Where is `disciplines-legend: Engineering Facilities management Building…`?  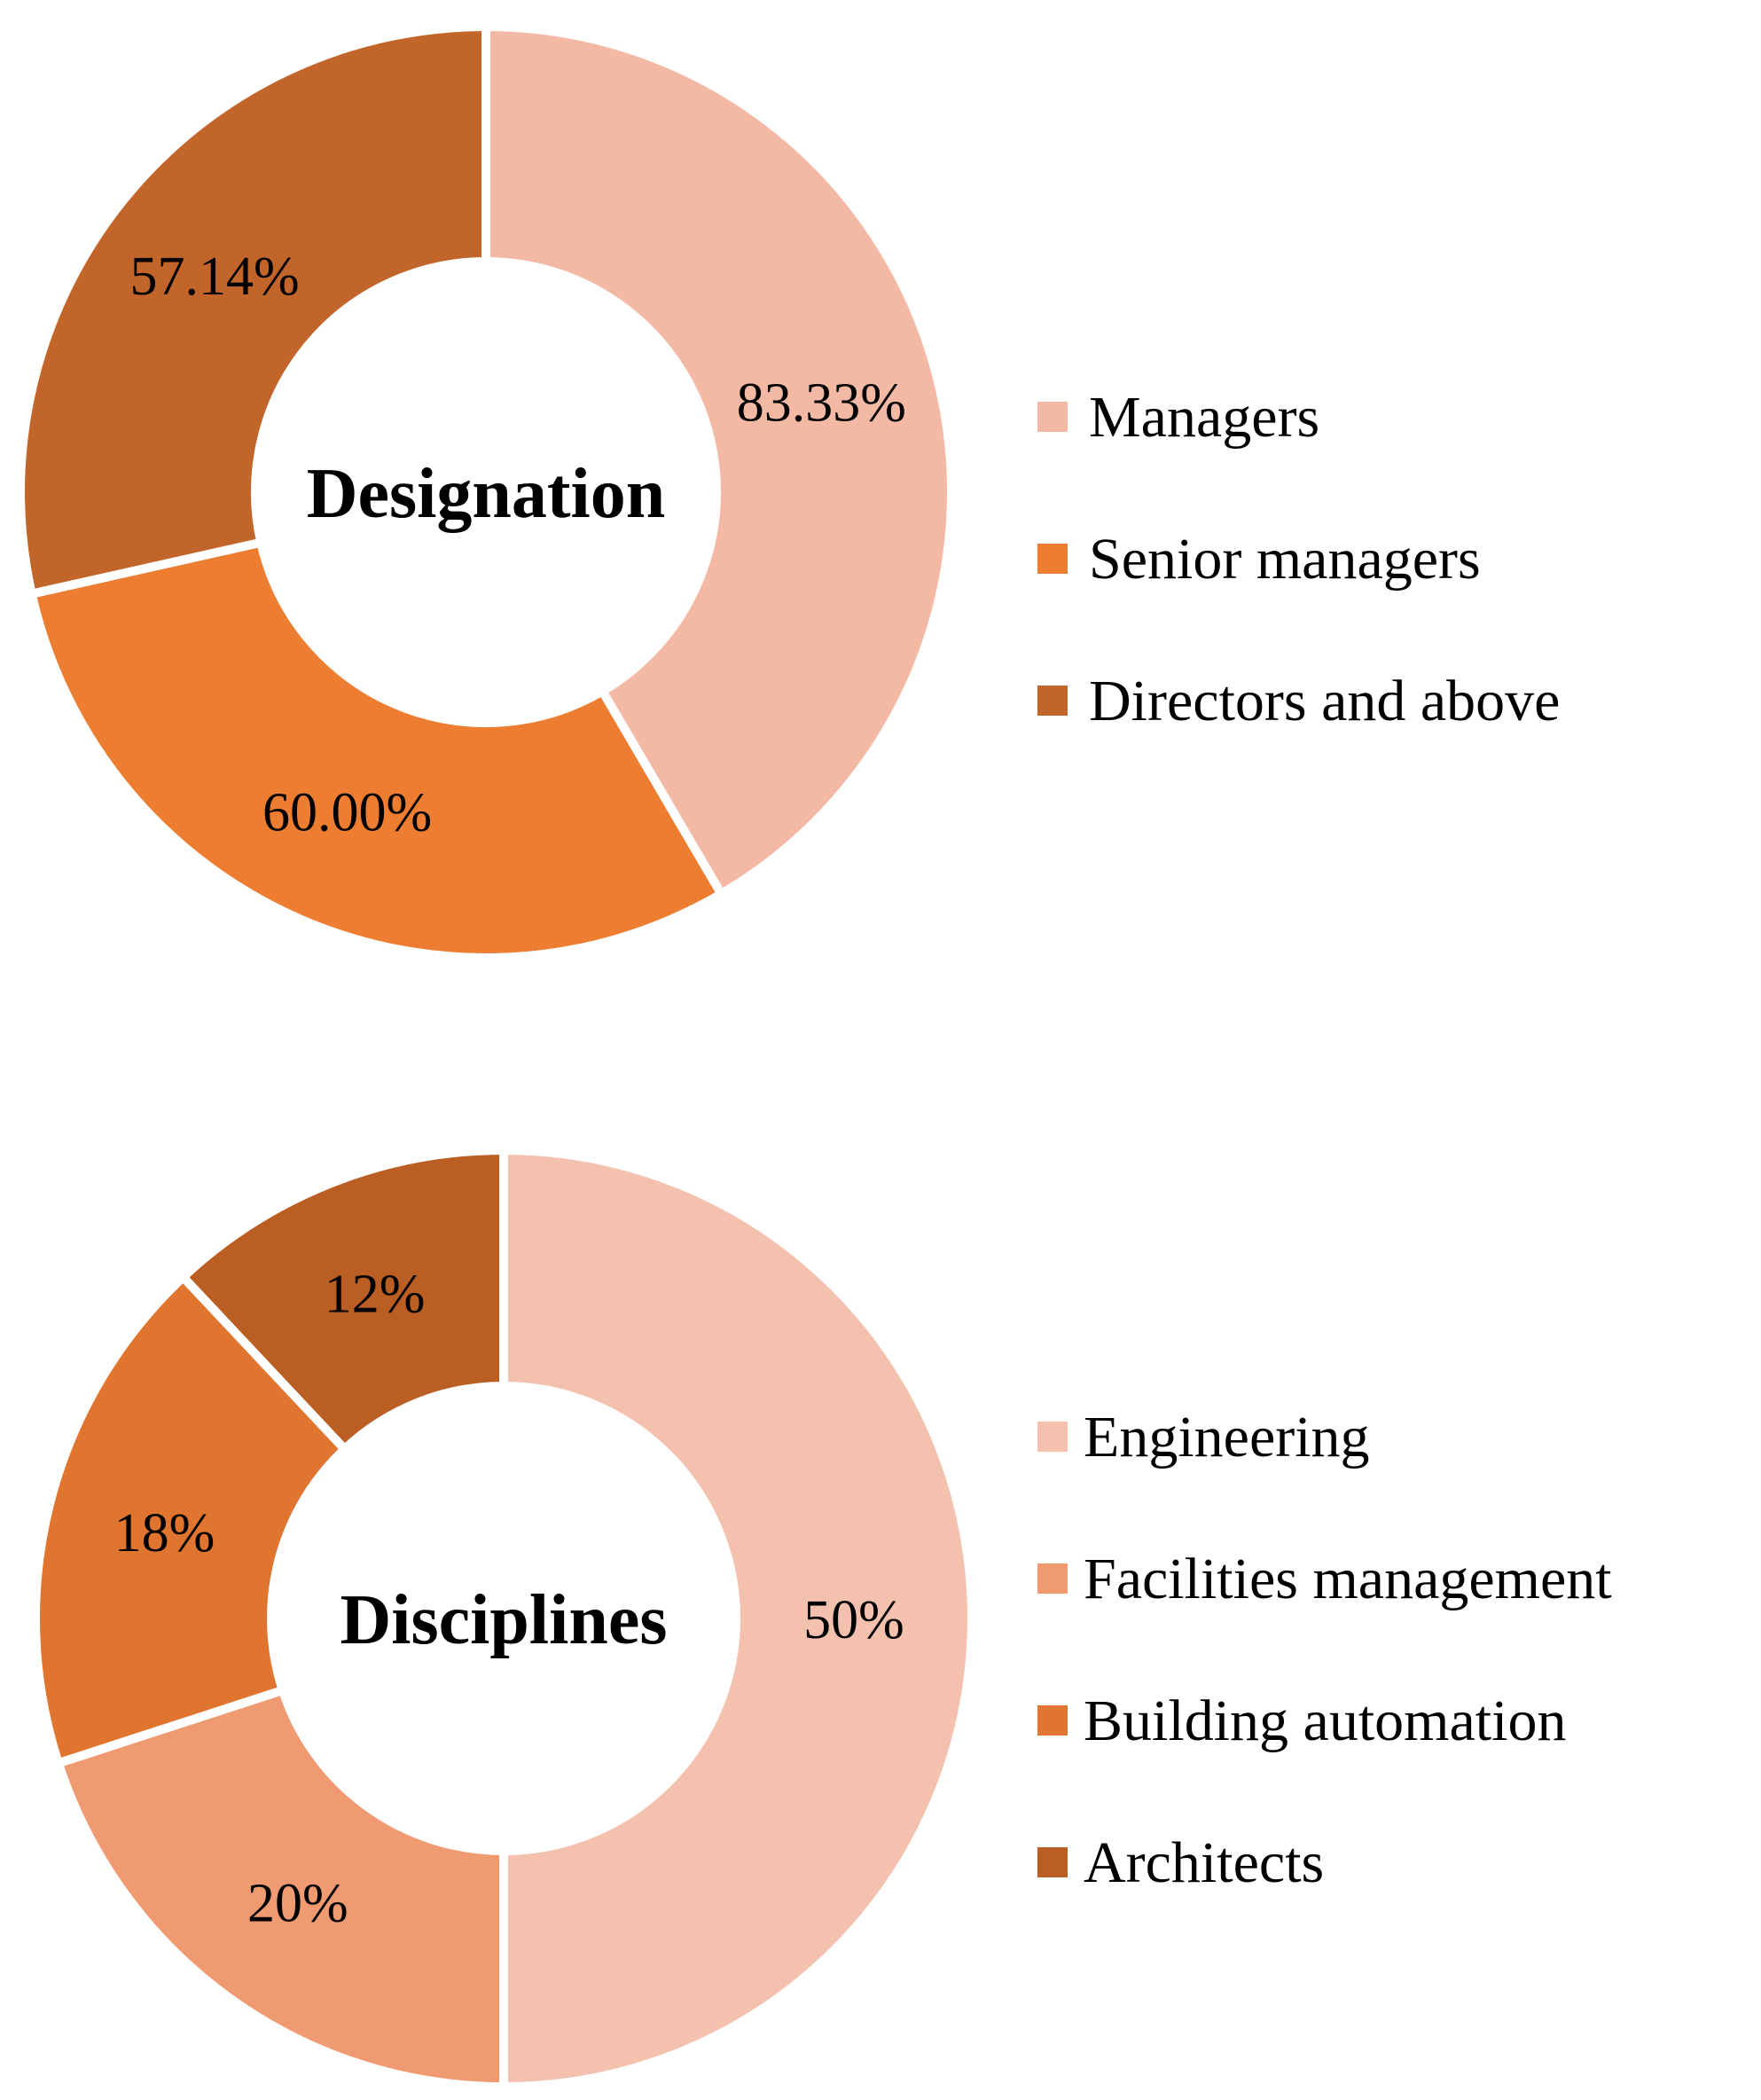
disciplines-legend: Engineering Facilities management Building… is located at coordinates (1324, 1650).